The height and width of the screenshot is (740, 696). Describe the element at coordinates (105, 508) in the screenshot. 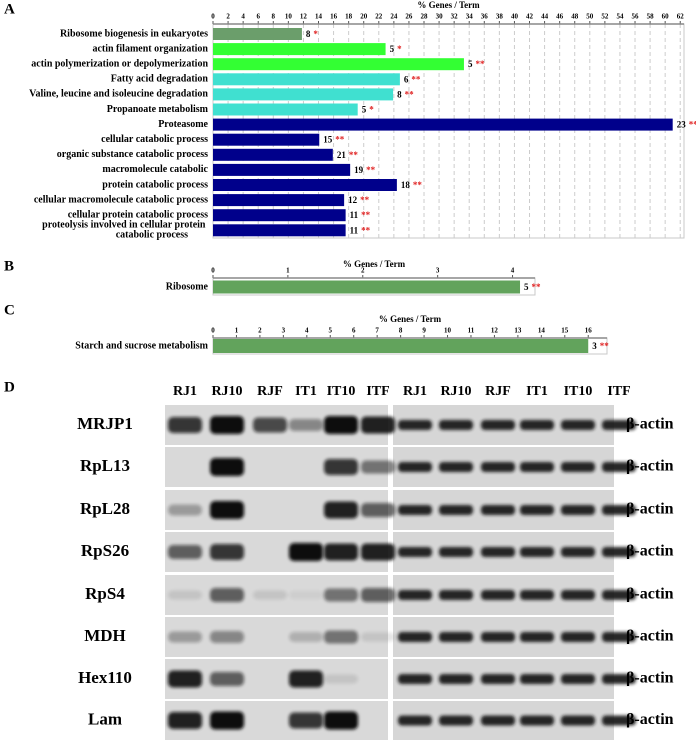

I see `protein-label: RpL28` at that location.